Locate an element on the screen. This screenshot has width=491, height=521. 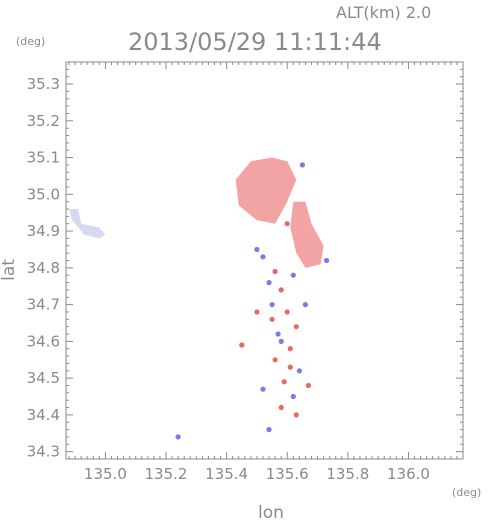
y-tick-label: 34.7 is located at coordinates (43, 305).